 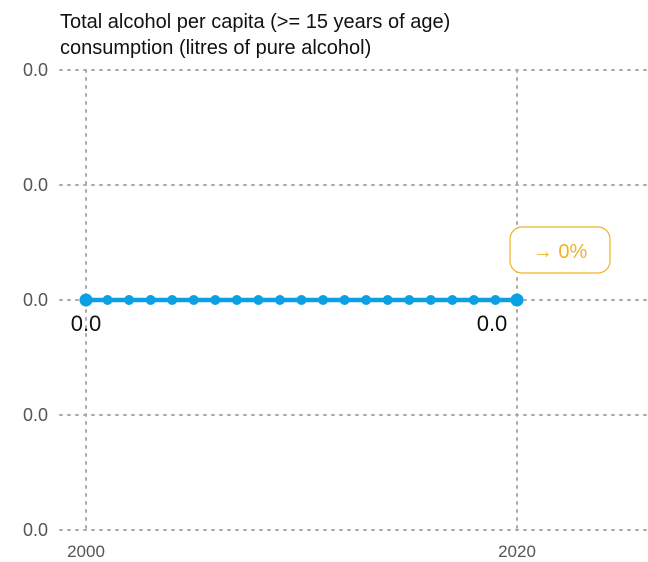 What do you see at coordinates (86, 551) in the screenshot?
I see `x-tick-label: 2000` at bounding box center [86, 551].